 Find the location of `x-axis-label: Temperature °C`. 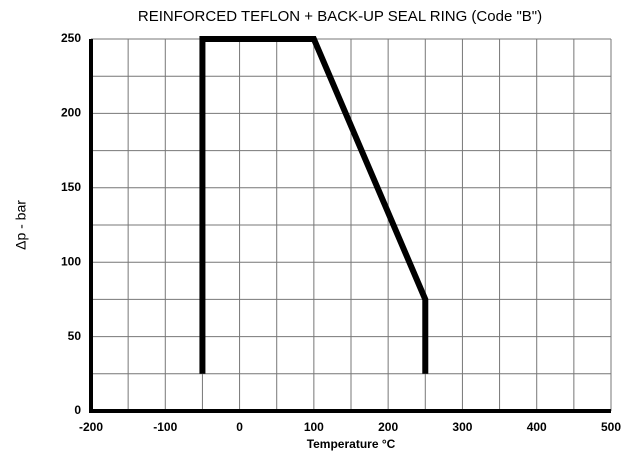

x-axis-label: Temperature °C is located at coordinates (351, 444).